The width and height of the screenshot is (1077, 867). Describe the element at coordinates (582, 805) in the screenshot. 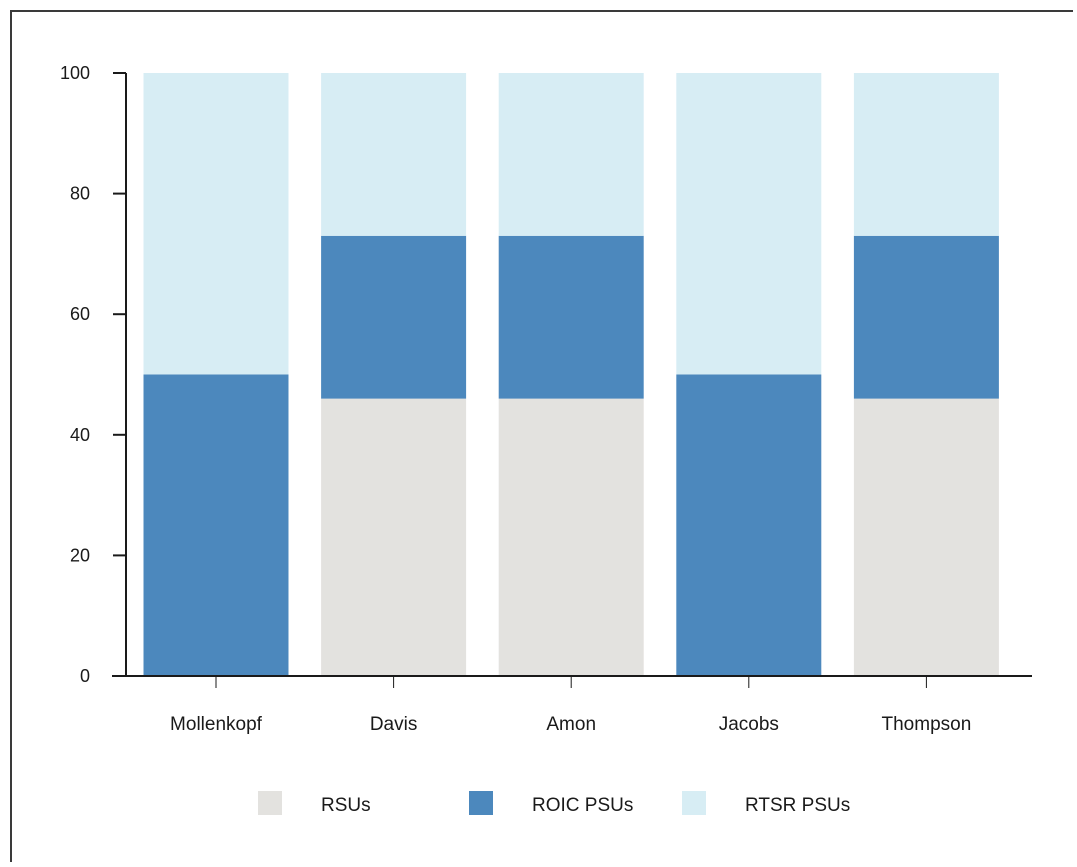

I see `legend-label: ROIC PSUs` at that location.